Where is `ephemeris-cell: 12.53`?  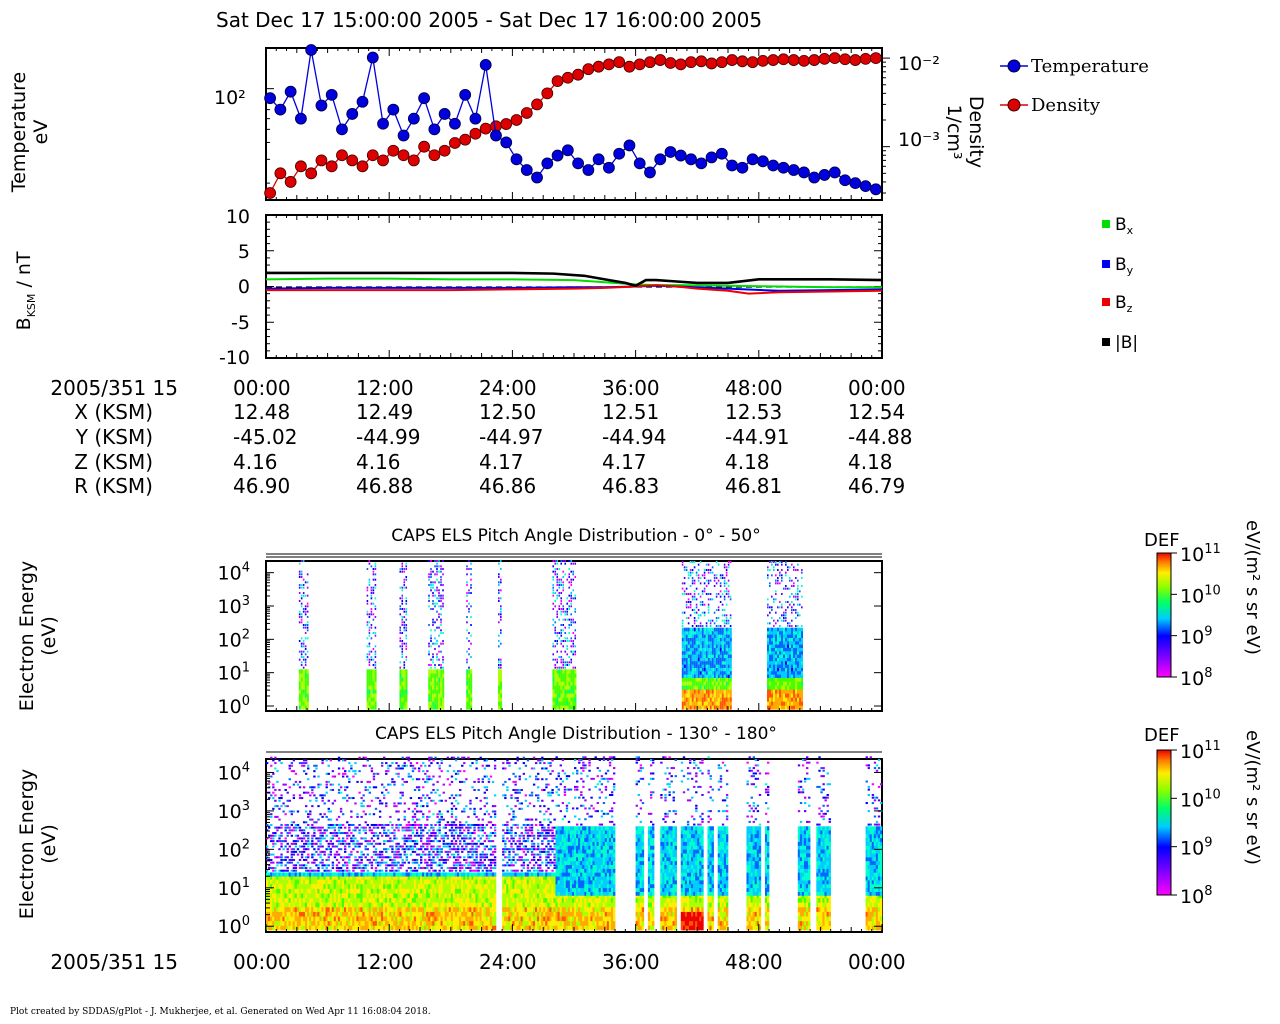
ephemeris-cell: 12.53 is located at coordinates (753, 412).